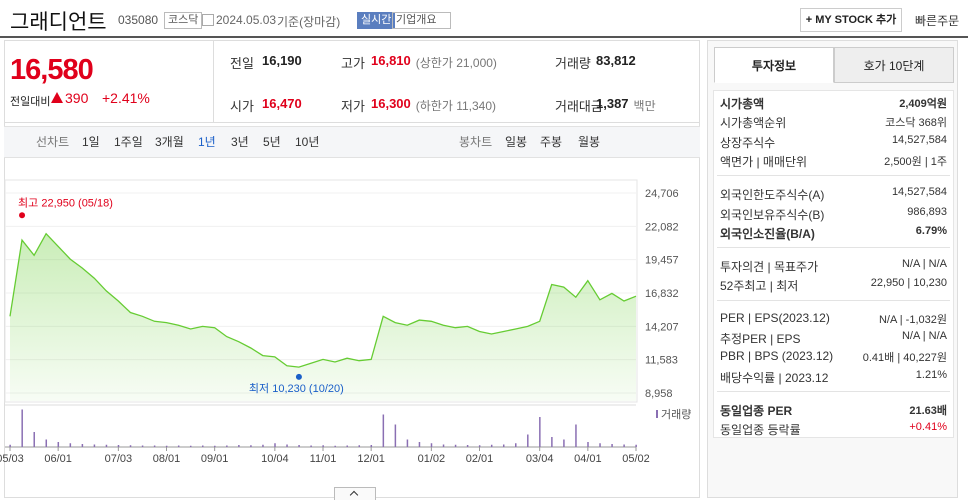  Describe the element at coordinates (128, 142) in the screenshot. I see `period-tab: 1주일` at that location.